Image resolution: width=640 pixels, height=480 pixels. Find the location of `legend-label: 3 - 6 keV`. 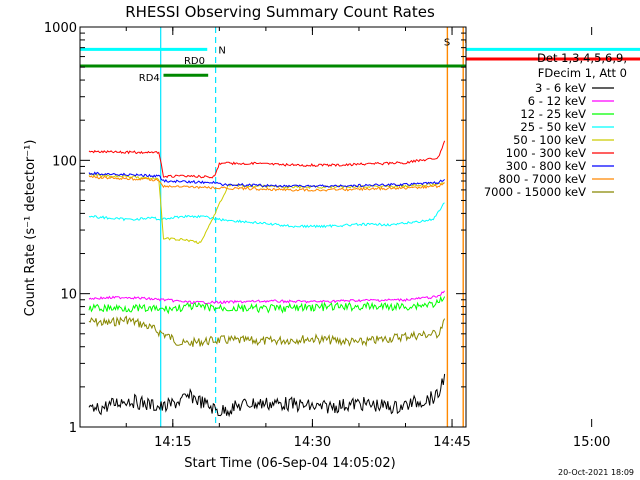

legend-label: 3 - 6 keV is located at coordinates (560, 88).